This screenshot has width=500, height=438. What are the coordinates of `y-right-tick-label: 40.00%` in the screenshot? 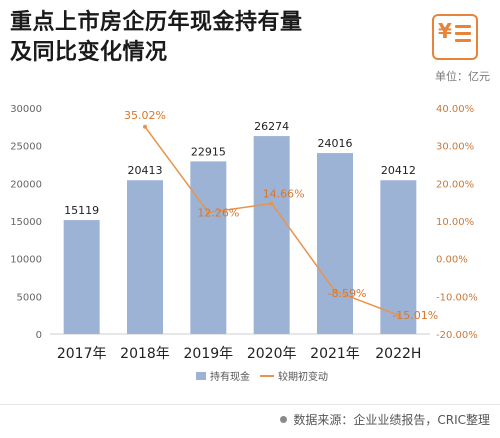 It's located at (455, 109).